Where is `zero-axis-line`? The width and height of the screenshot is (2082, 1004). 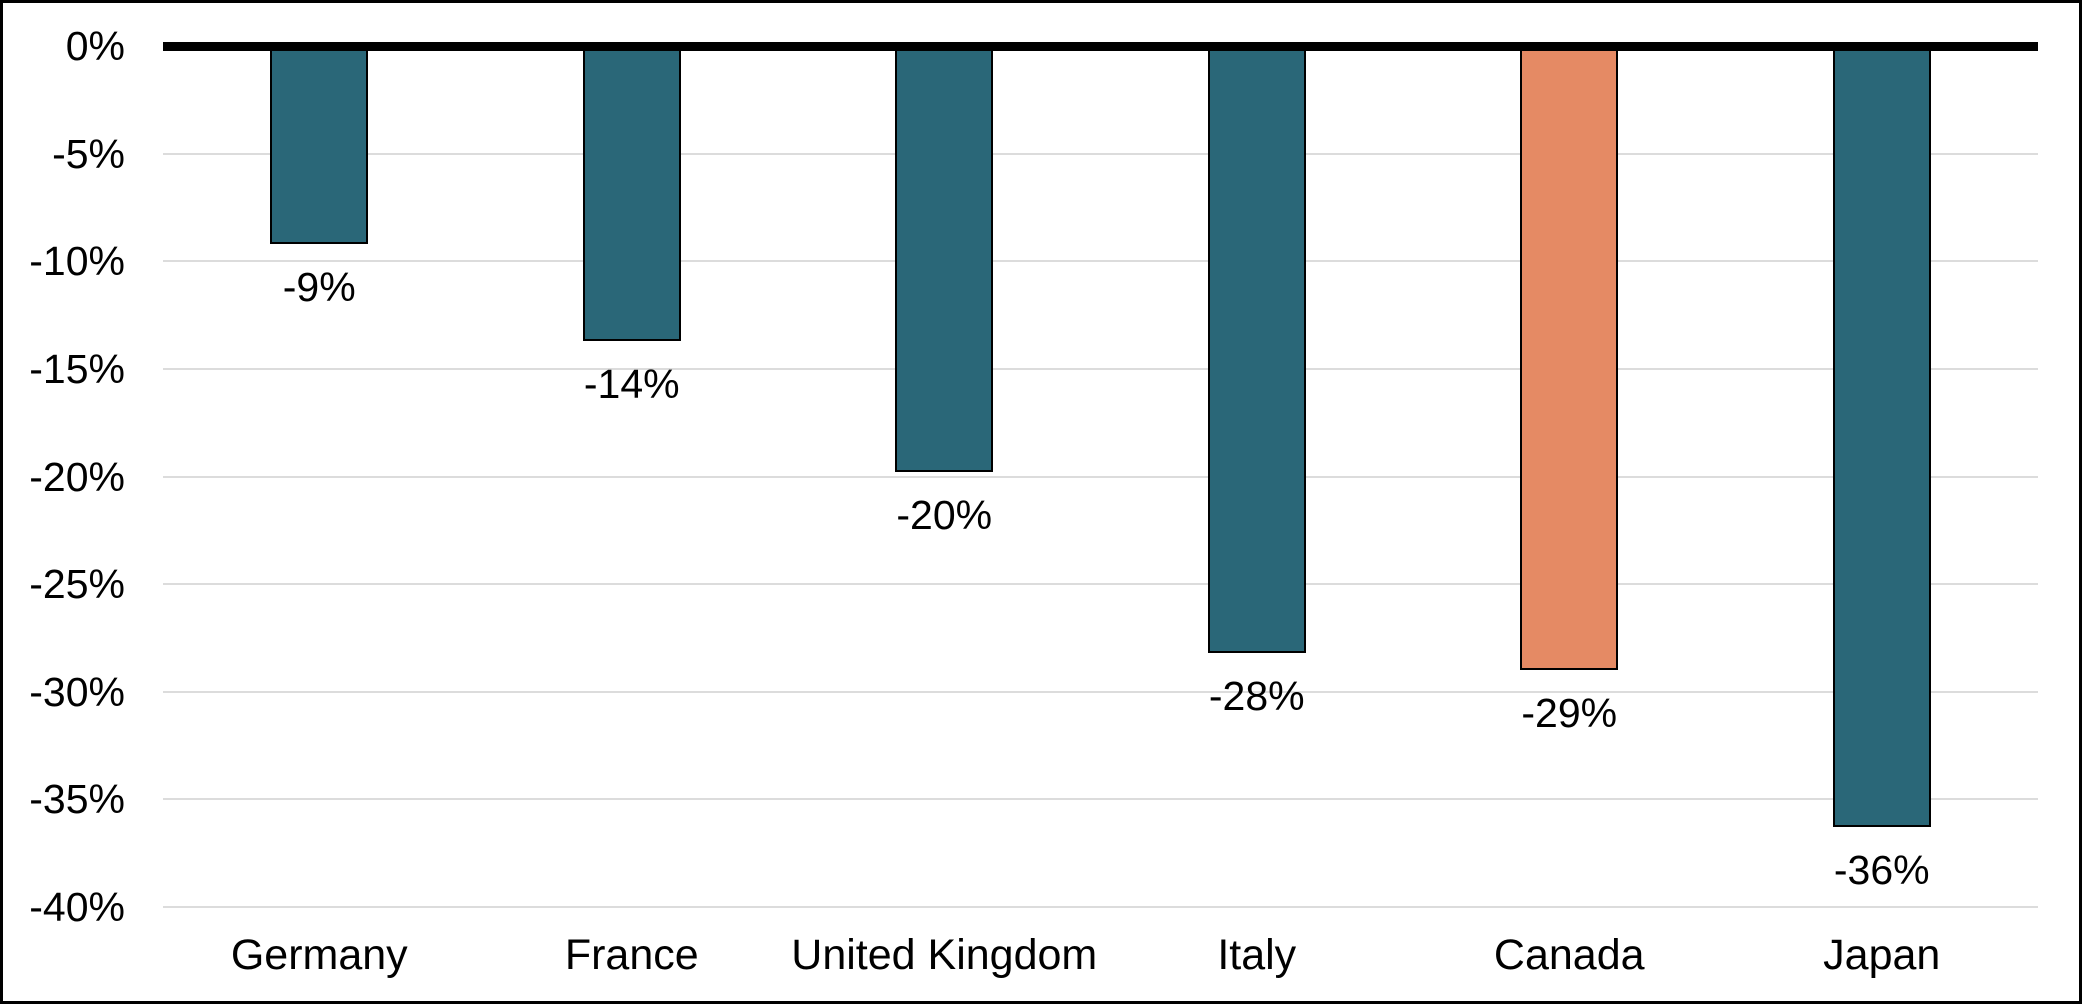 zero-axis-line is located at coordinates (1100, 46).